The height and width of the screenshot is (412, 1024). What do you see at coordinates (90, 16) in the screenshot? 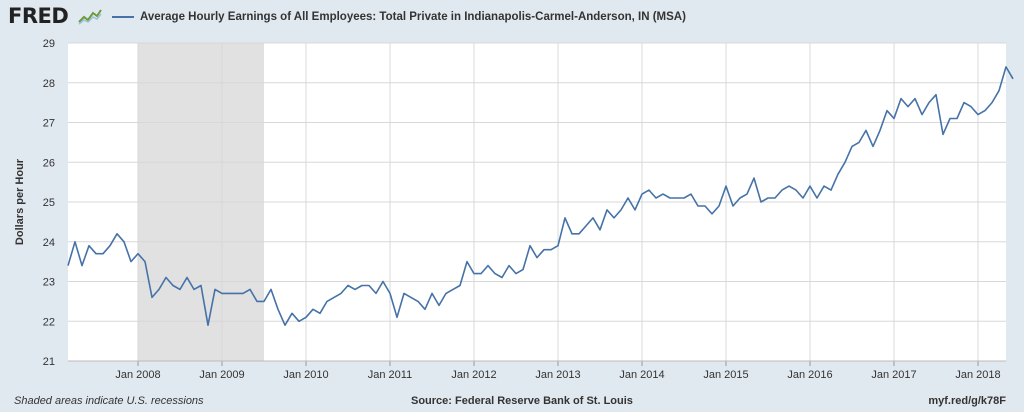
I see `chart-line-icon` at bounding box center [90, 16].